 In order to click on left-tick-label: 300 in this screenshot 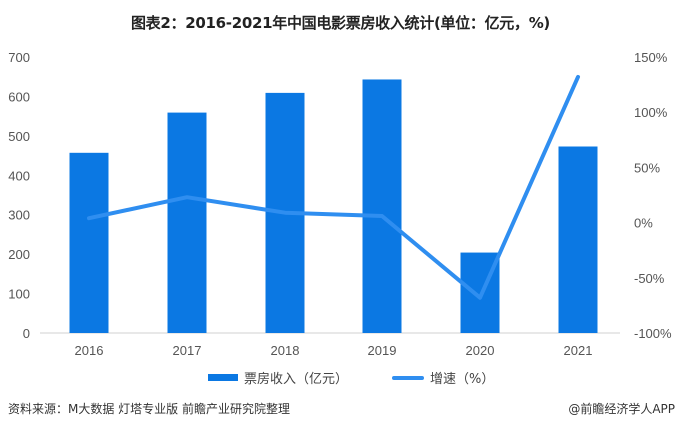, I will do `click(19, 215)`.